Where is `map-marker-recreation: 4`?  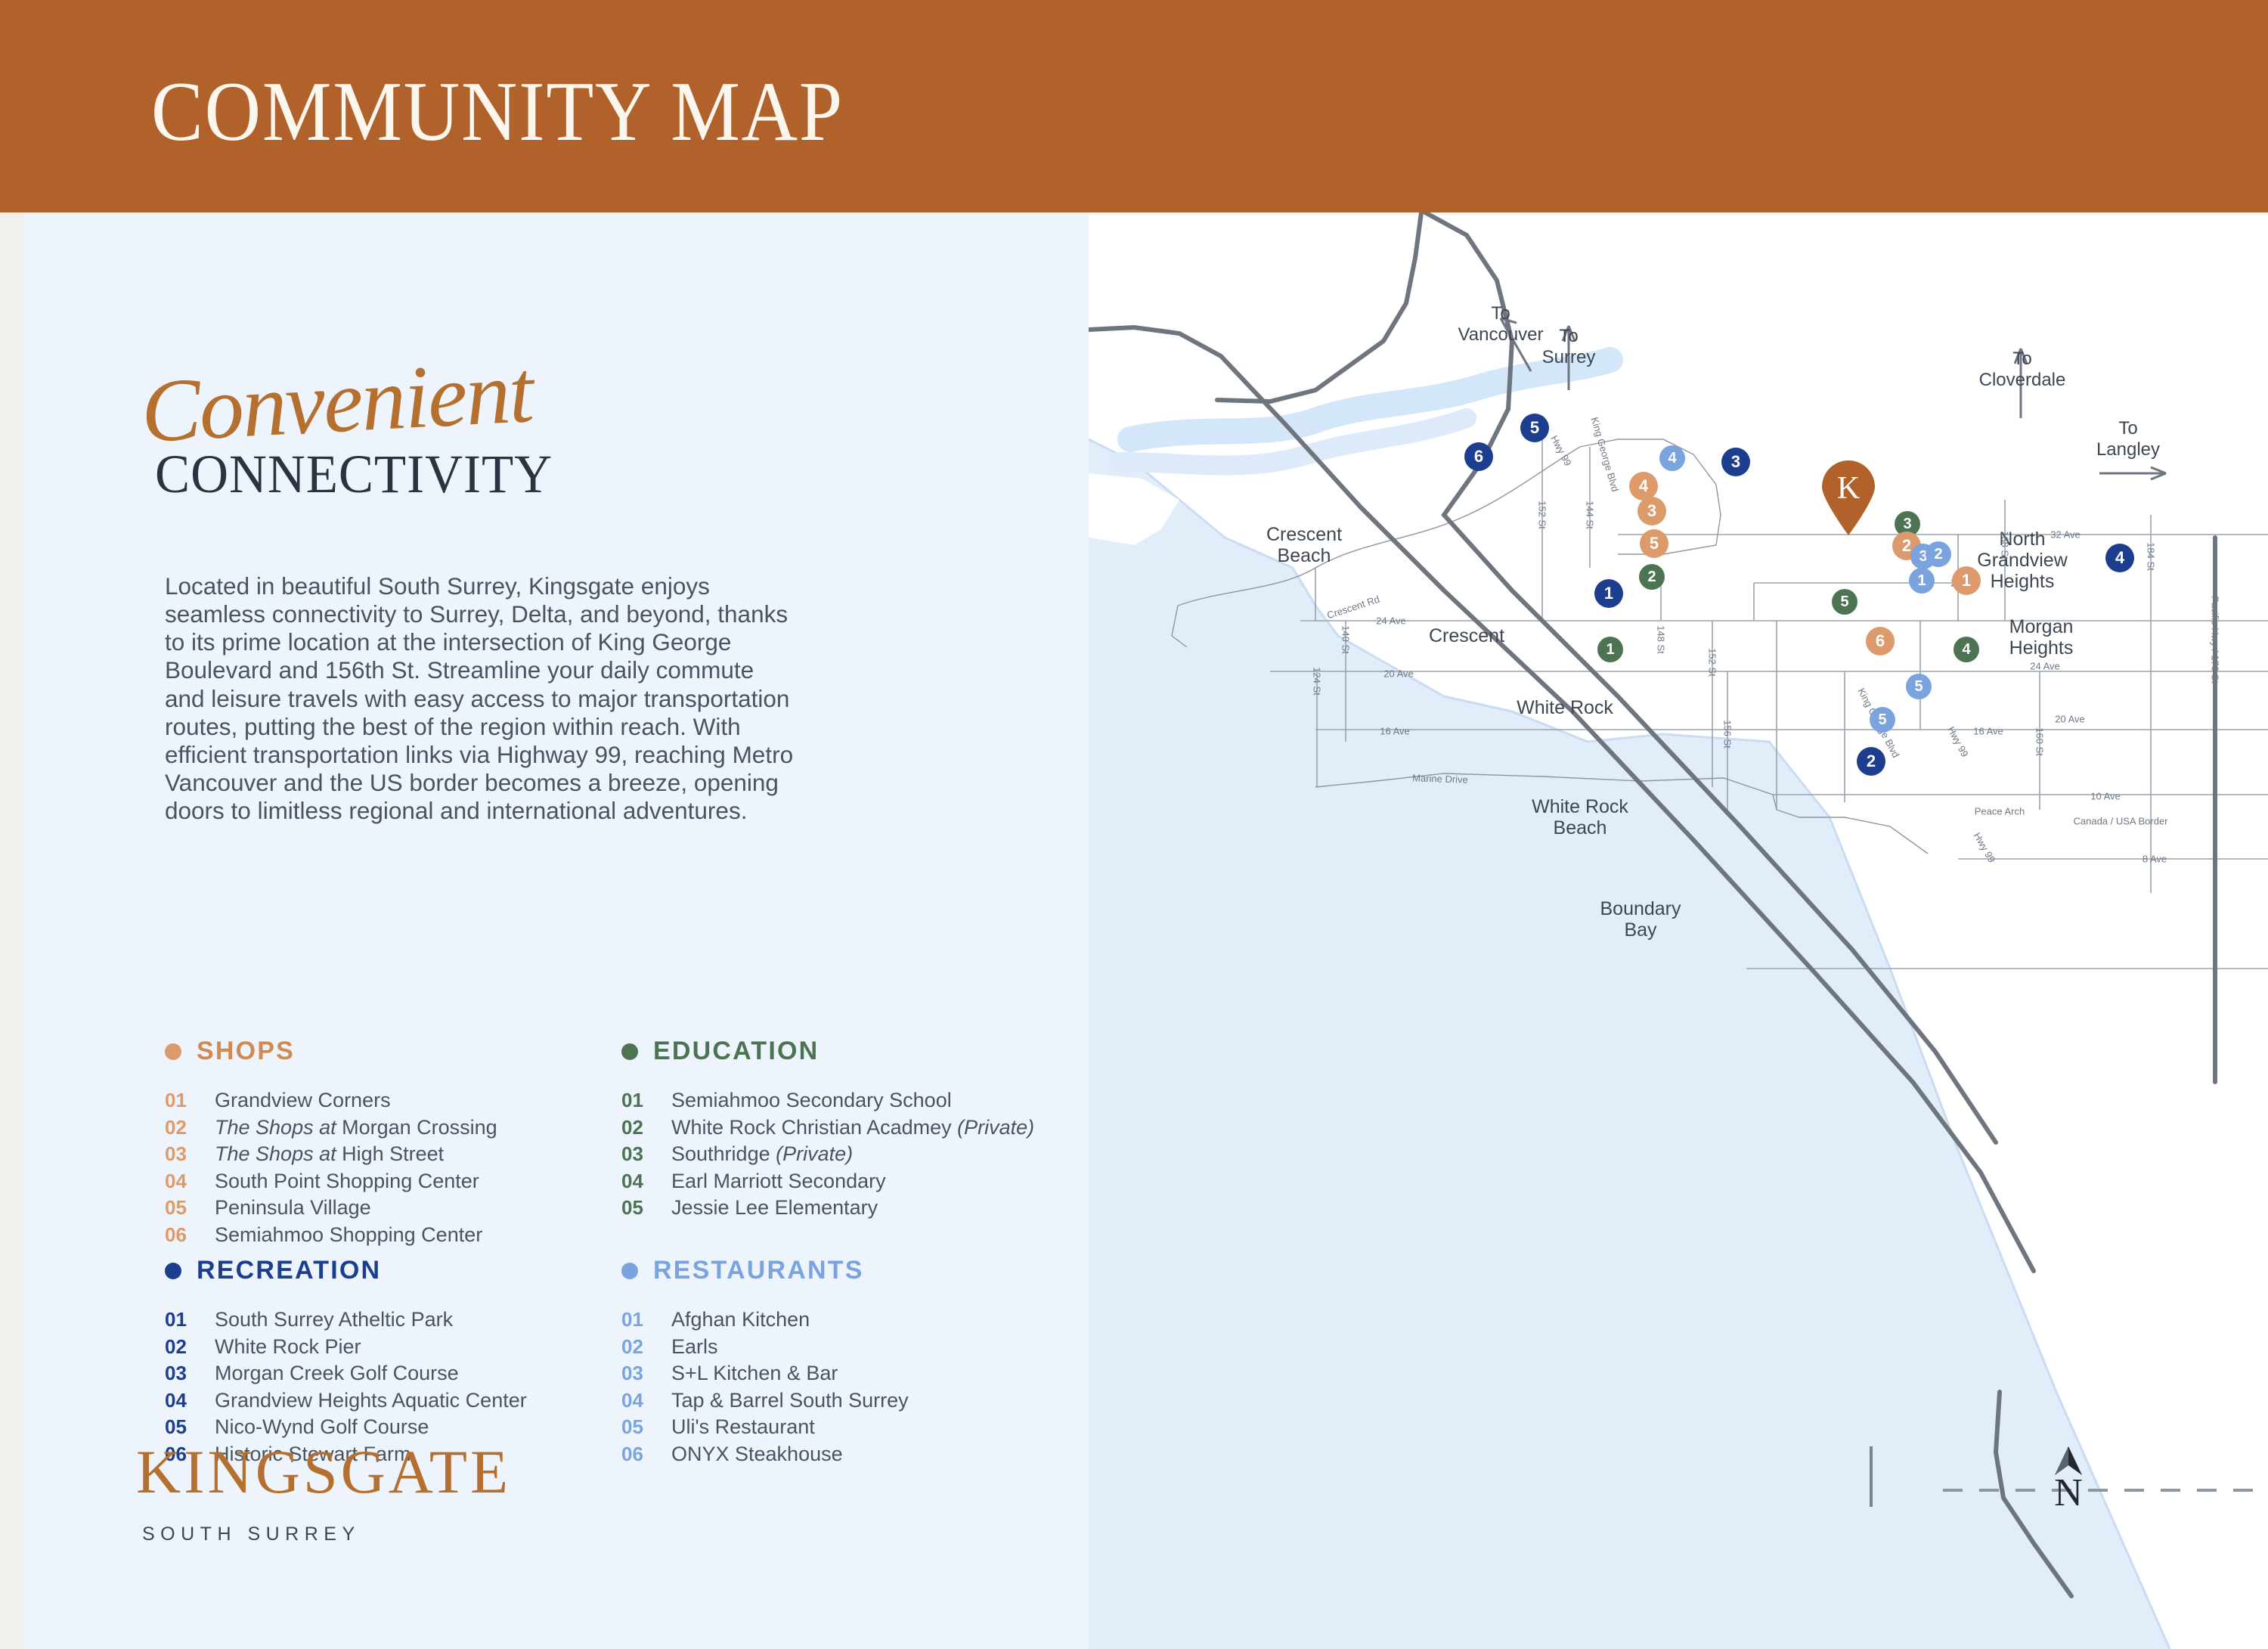
map-marker-recreation: 4 is located at coordinates (2119, 558).